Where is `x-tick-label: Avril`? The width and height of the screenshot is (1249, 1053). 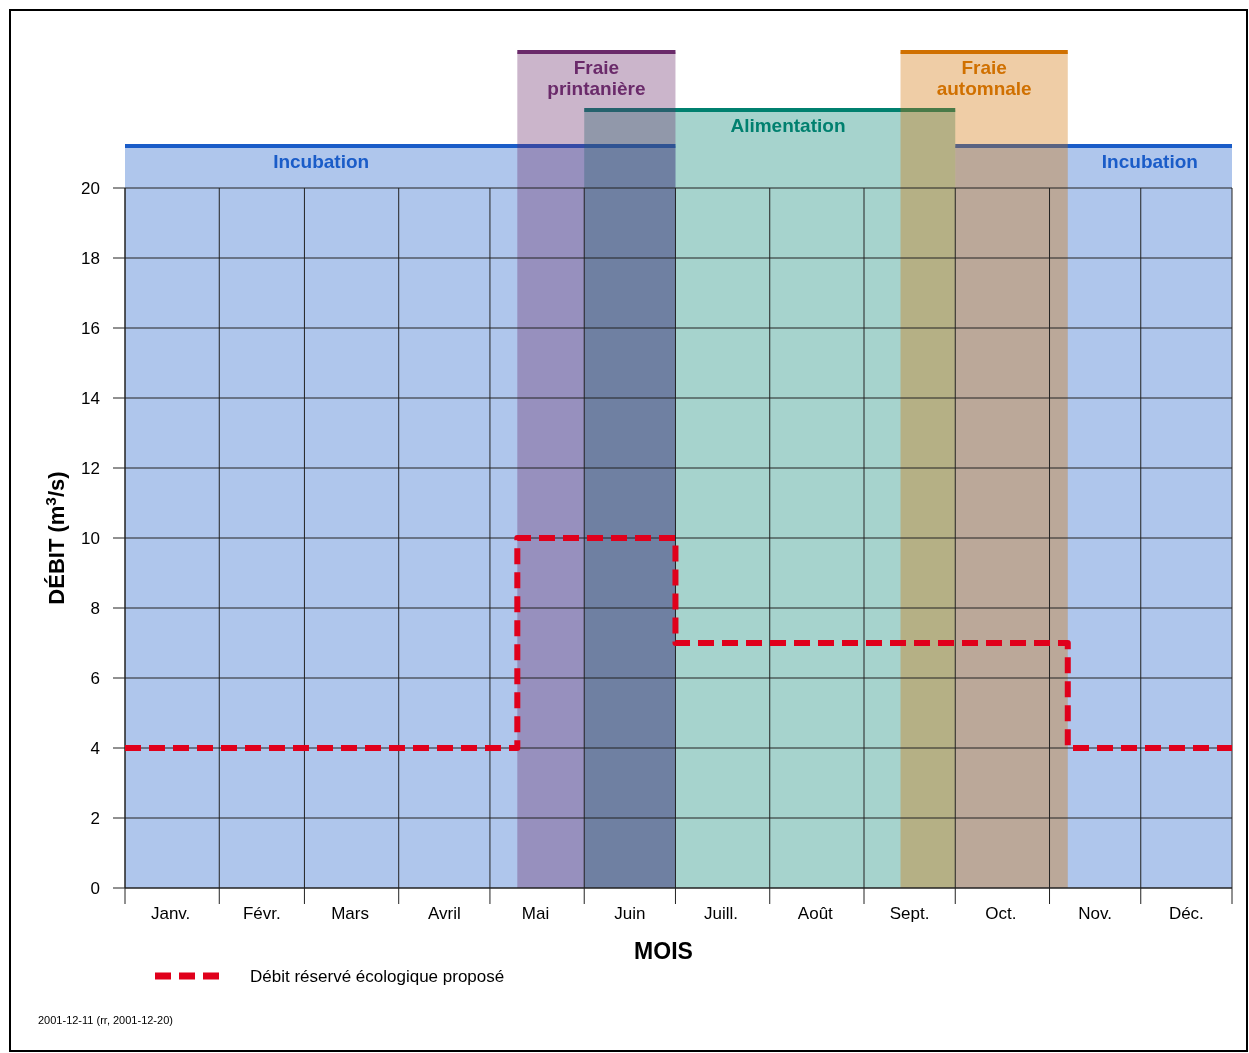
x-tick-label: Avril is located at coordinates (444, 913).